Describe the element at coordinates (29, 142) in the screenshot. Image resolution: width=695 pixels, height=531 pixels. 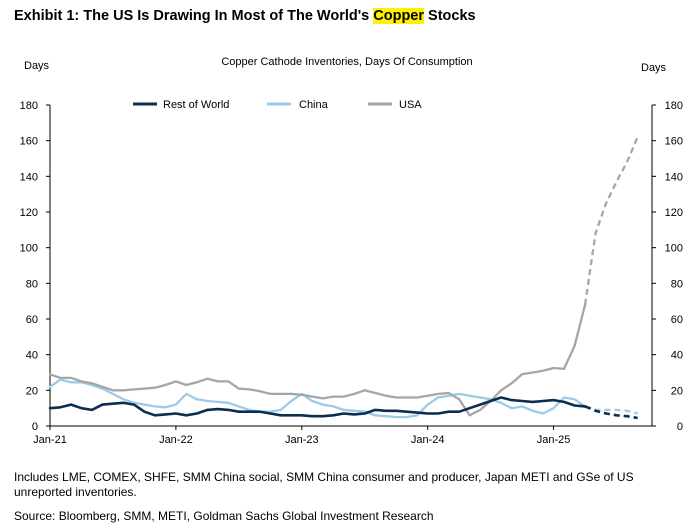
I see `y-tick-label-left: 160` at that location.